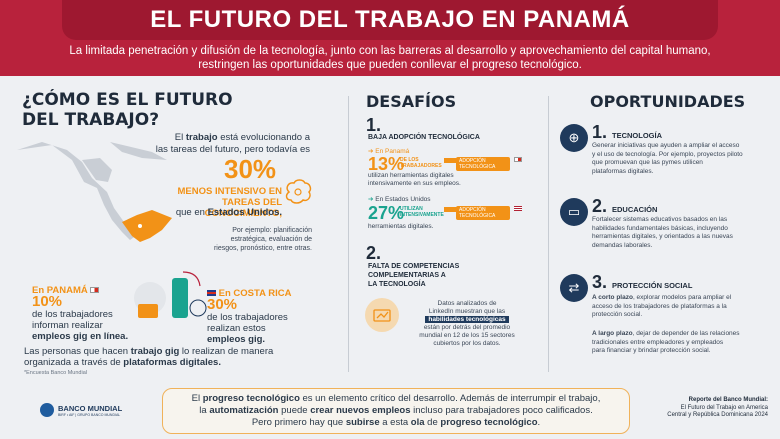 Image resolution: width=780 pixels, height=439 pixels. I want to click on gig-part: lo realizan de manera, so click(226, 351).